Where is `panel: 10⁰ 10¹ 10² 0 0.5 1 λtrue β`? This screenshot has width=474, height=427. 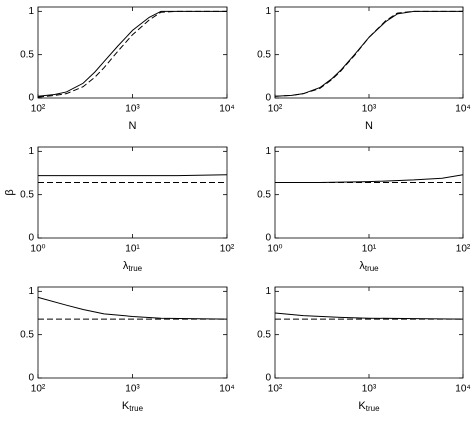
panel: 10⁰ 10¹ 10² 0 0.5 1 λtrue β is located at coordinates (119, 209).